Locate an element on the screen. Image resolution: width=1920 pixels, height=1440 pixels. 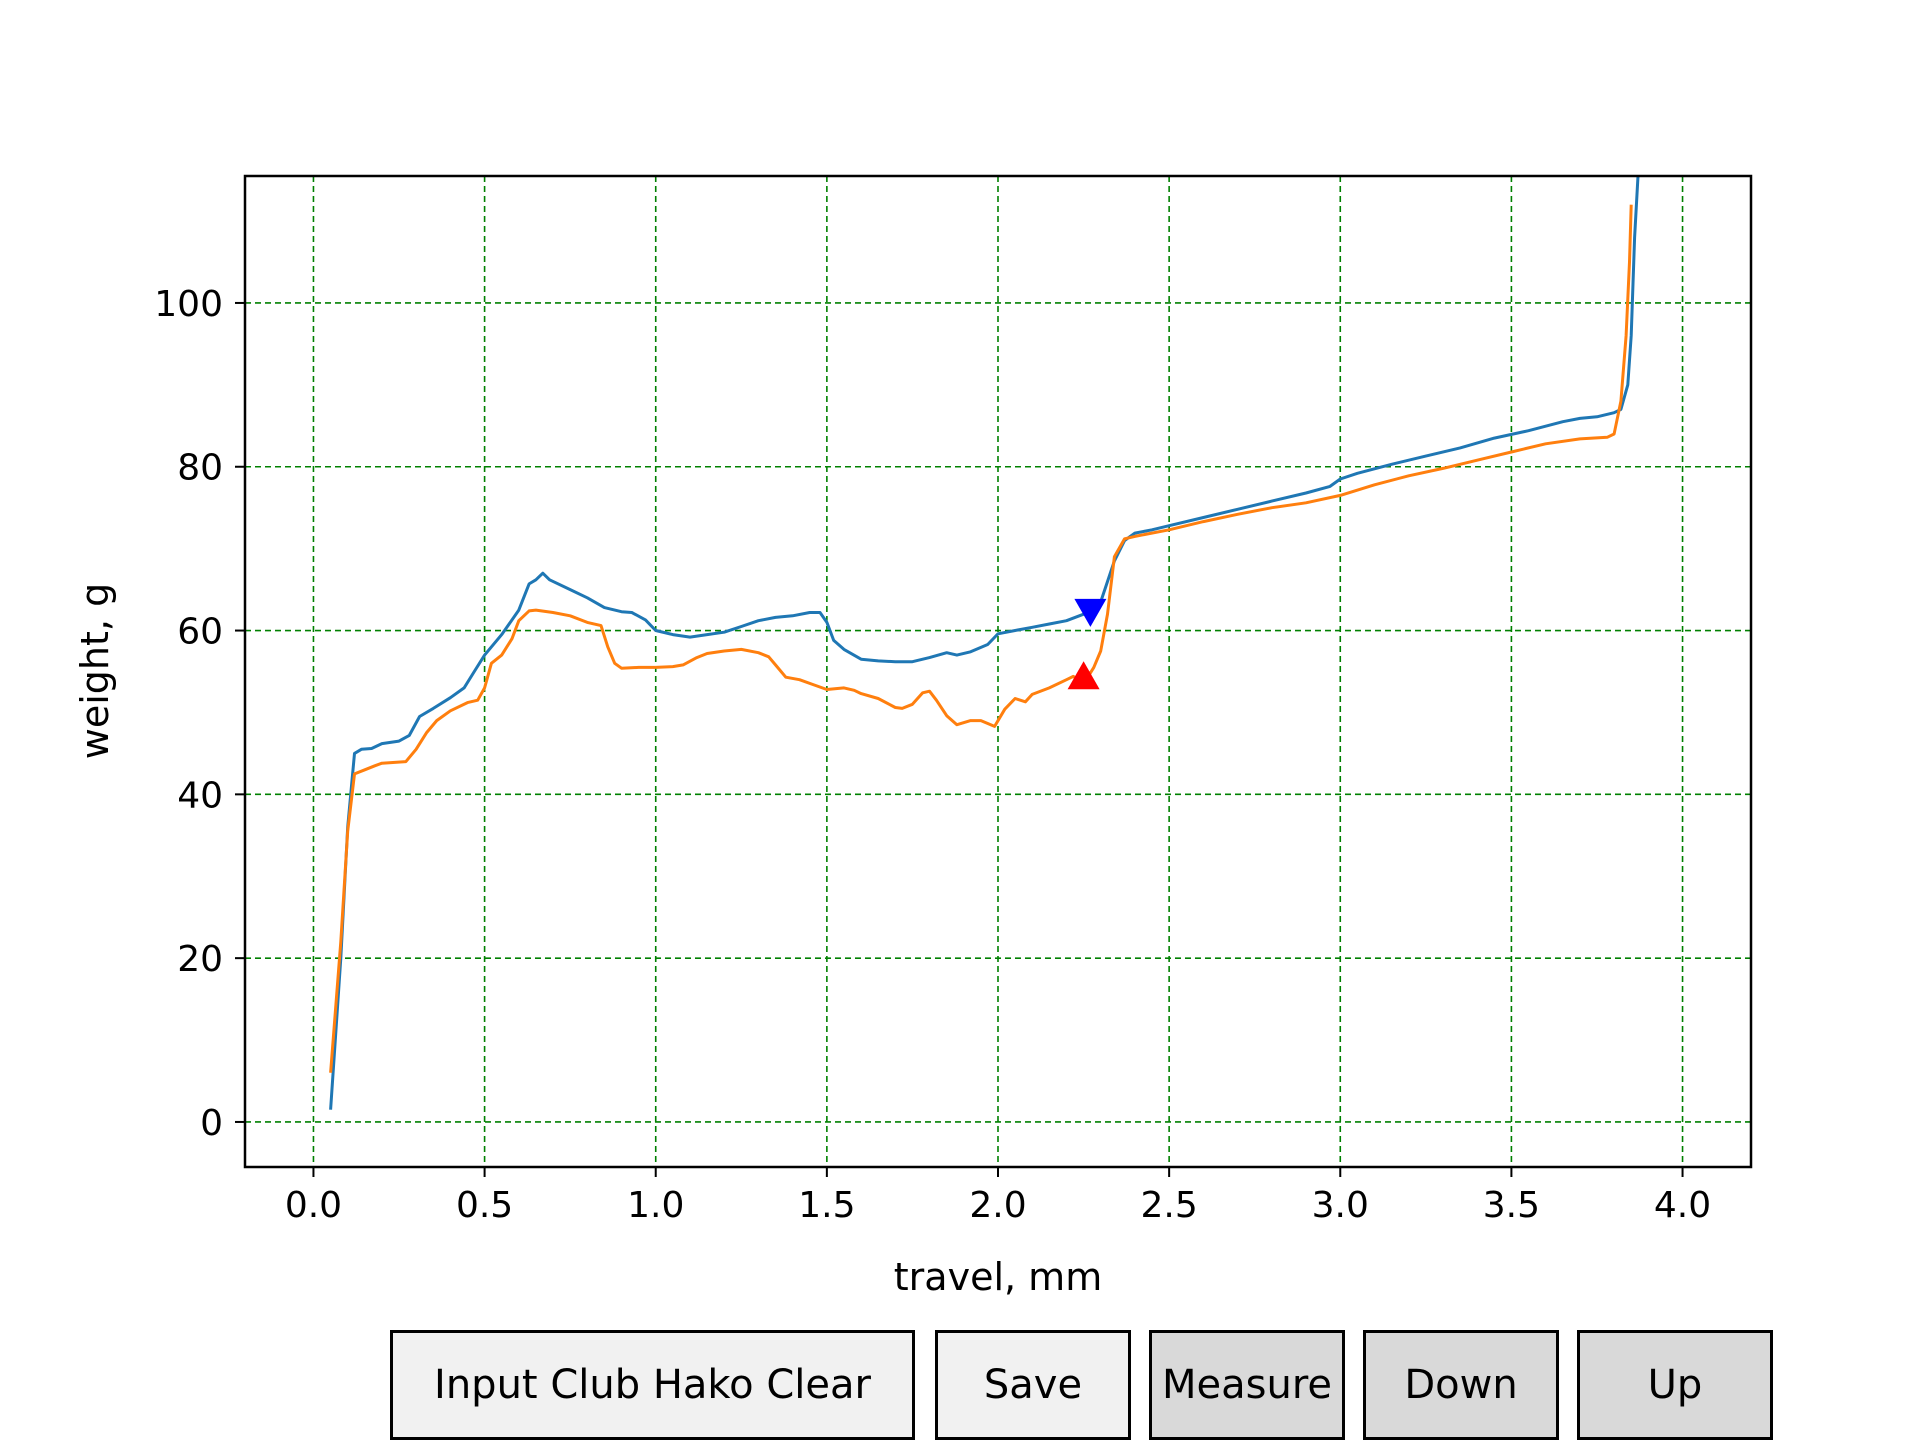
down-button: Down is located at coordinates (1461, 1385).